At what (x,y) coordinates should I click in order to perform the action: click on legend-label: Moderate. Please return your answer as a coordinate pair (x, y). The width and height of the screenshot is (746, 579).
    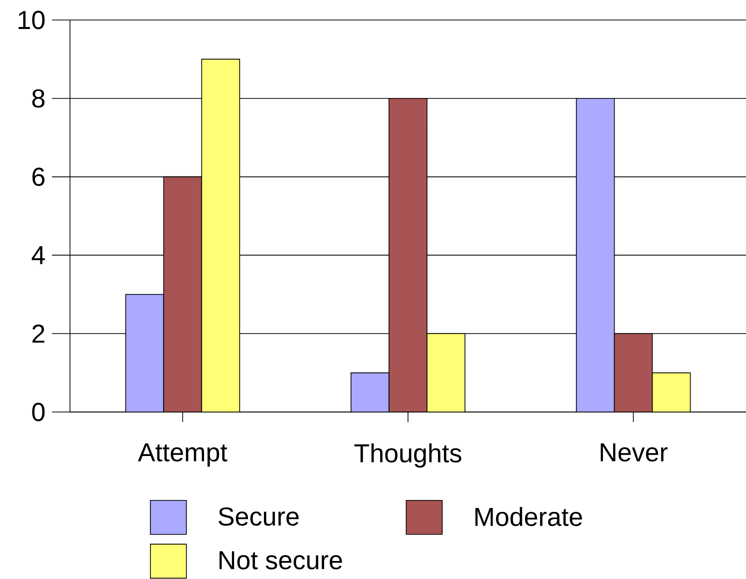
    Looking at the image, I should click on (528, 516).